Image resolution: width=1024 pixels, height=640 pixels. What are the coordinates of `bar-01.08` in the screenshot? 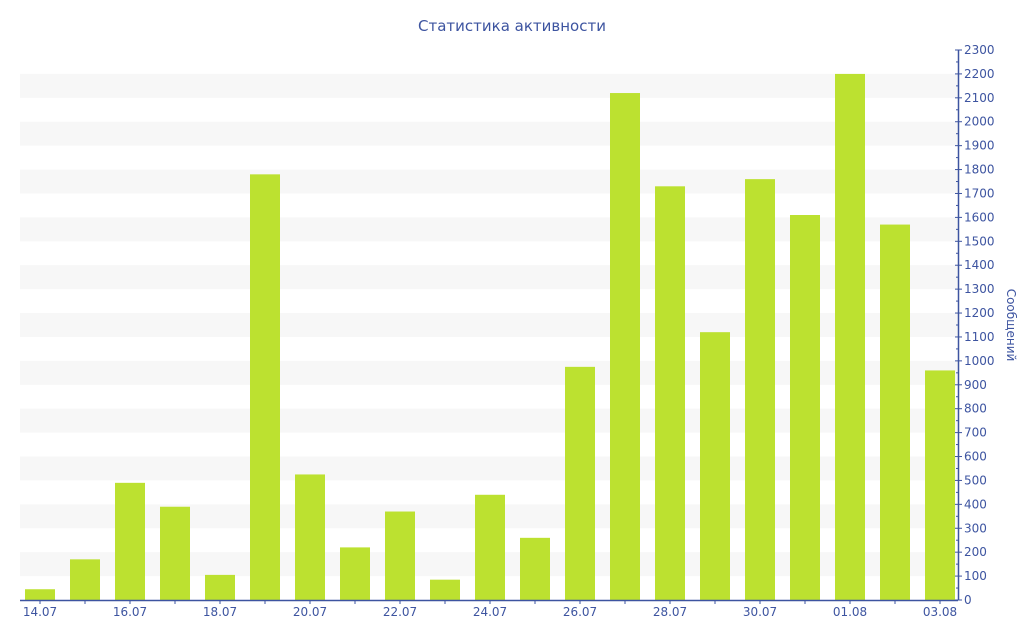 It's located at (850, 337).